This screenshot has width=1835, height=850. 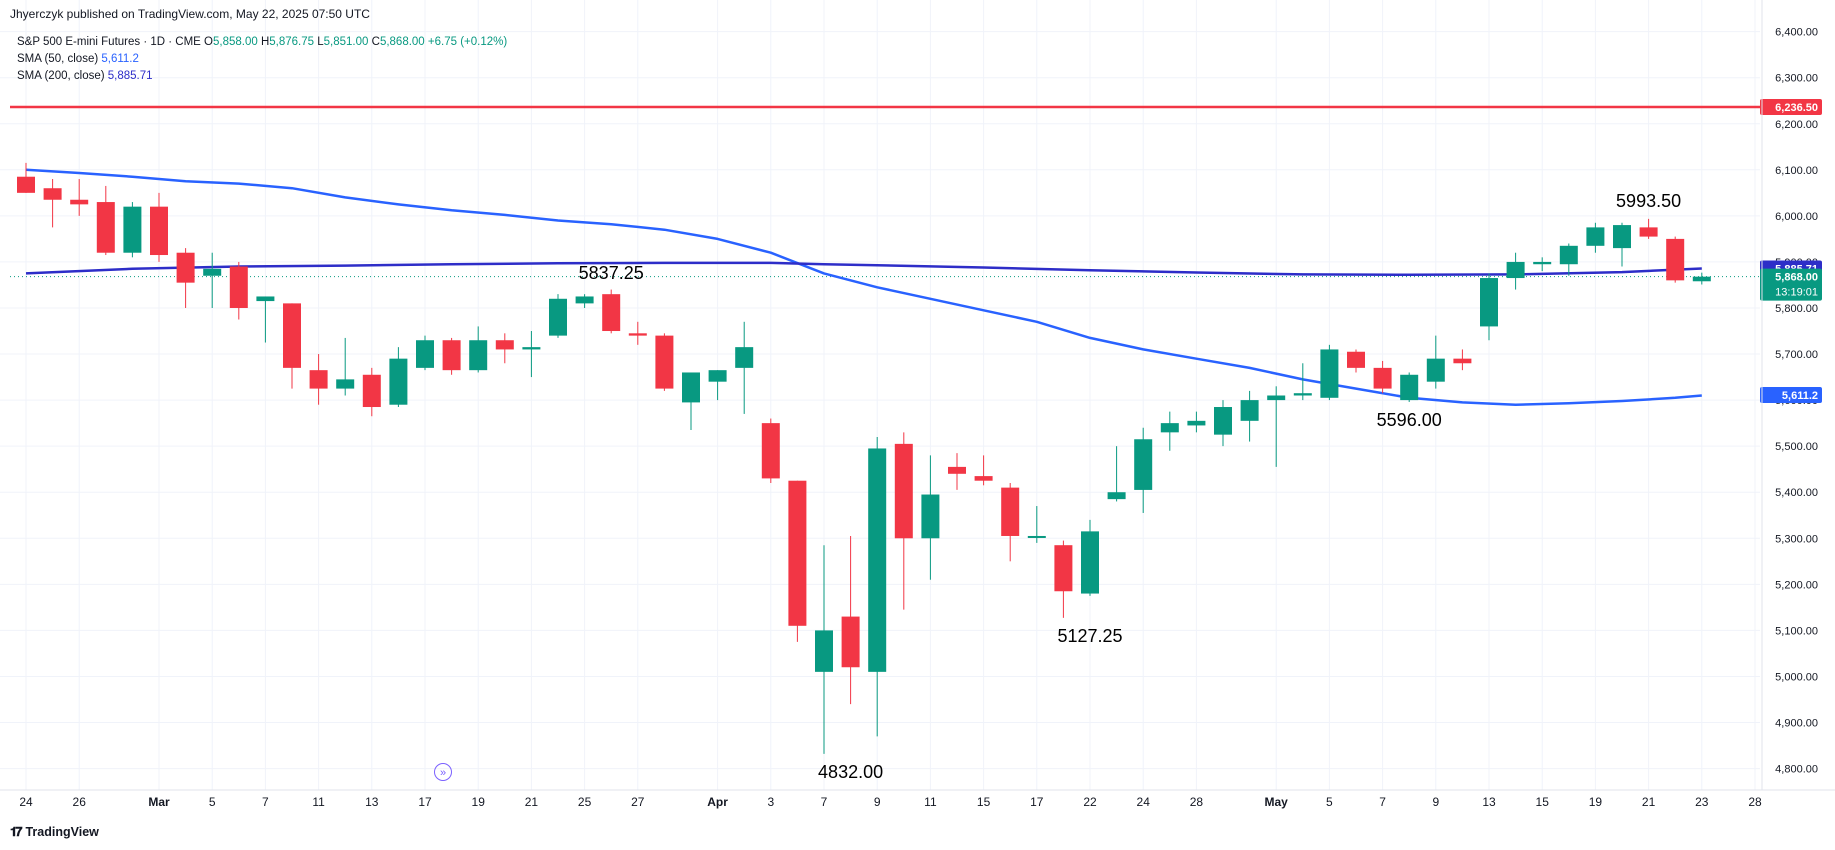 I want to click on price-tag: 6,236.50, so click(x=1791, y=106).